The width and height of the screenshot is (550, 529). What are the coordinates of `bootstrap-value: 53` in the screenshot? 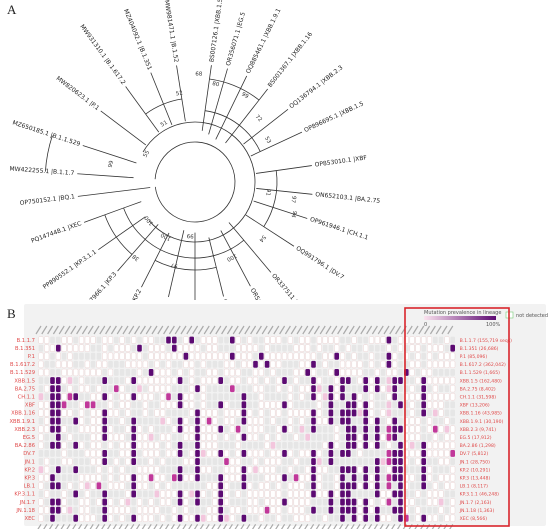 It's located at (267, 140).